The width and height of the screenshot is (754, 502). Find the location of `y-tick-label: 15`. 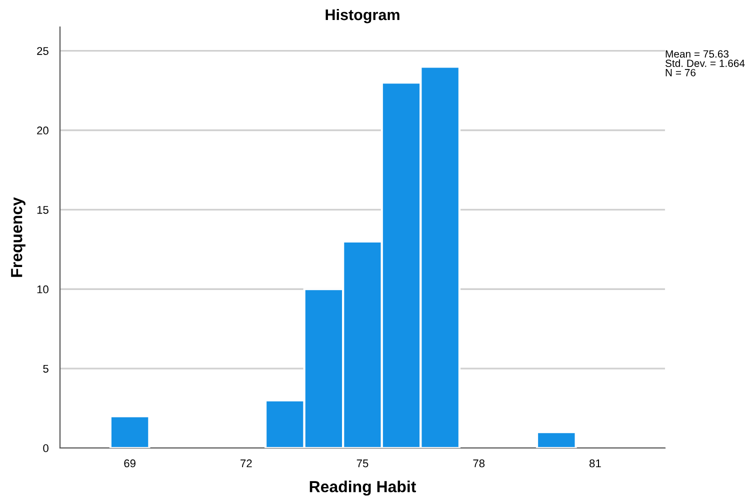

y-tick-label: 15 is located at coordinates (42, 210).